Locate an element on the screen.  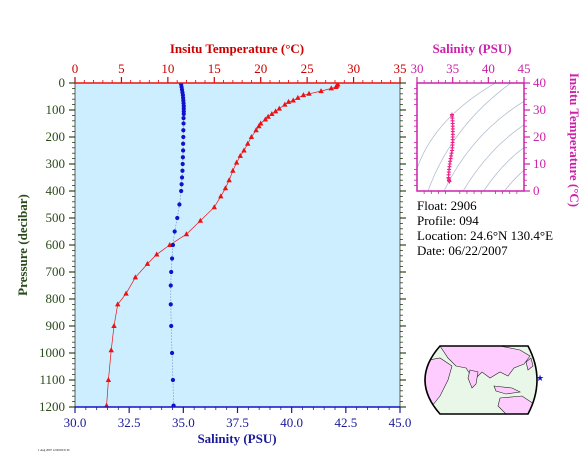
ts-salinity-tick-label: 45 is located at coordinates (524, 68).